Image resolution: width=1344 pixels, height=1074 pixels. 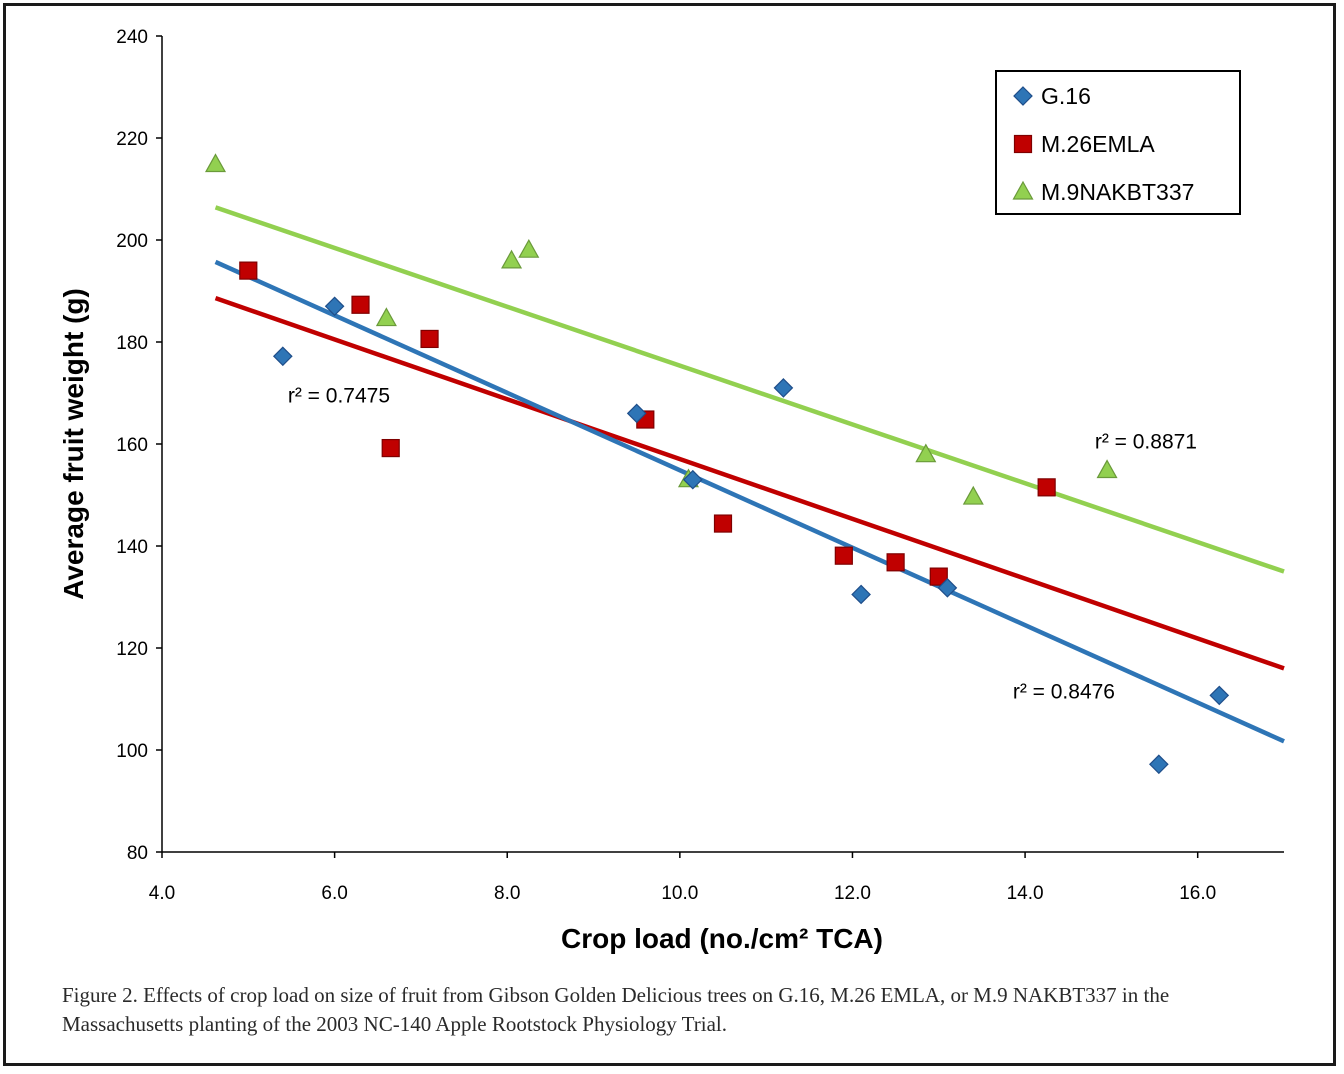 I want to click on legend-label: G.16, so click(x=1066, y=96).